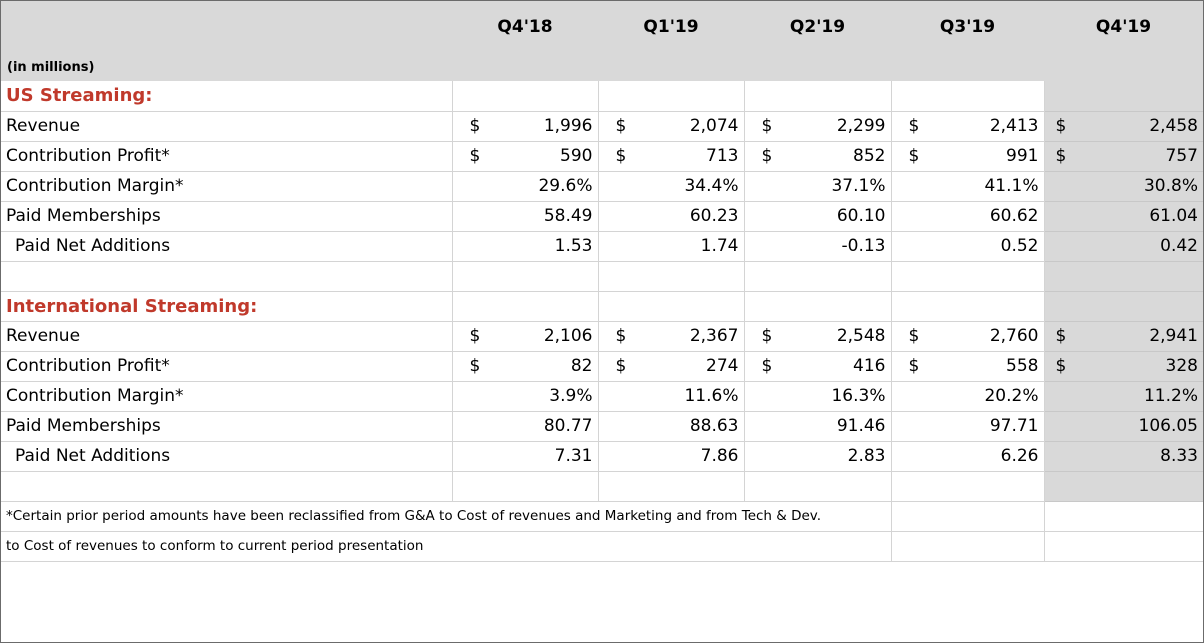 The height and width of the screenshot is (643, 1204). What do you see at coordinates (581, 366) in the screenshot?
I see `cell-value: 82` at bounding box center [581, 366].